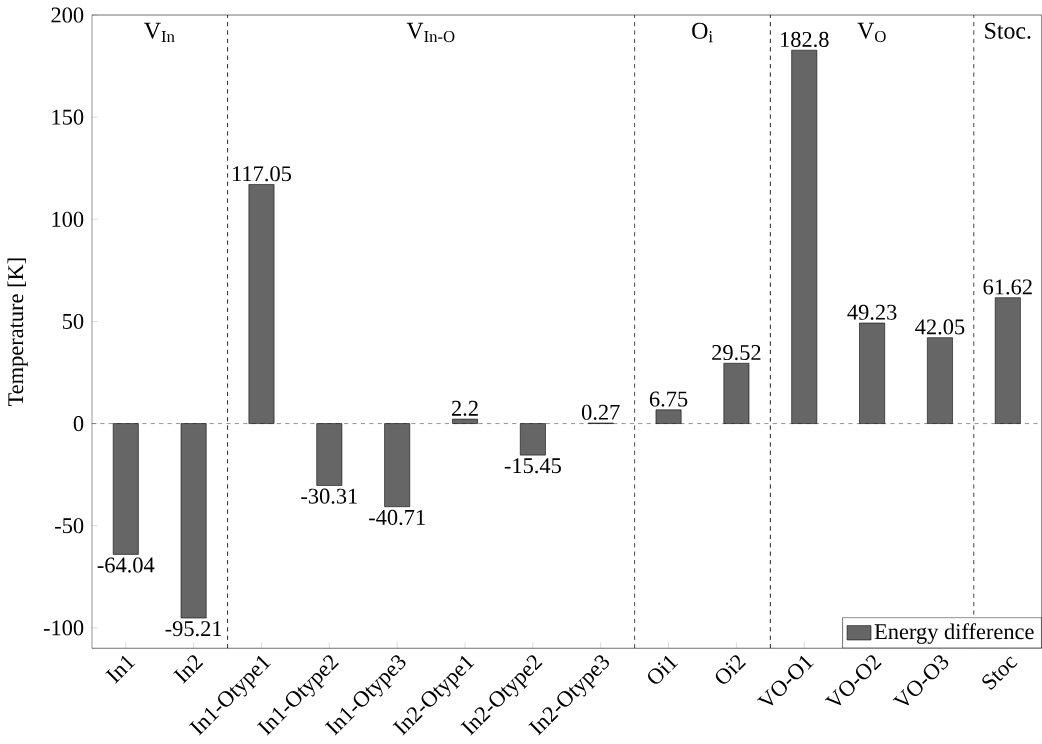 The width and height of the screenshot is (1042, 744). Describe the element at coordinates (68, 219) in the screenshot. I see `y-tick-label: 100` at that location.